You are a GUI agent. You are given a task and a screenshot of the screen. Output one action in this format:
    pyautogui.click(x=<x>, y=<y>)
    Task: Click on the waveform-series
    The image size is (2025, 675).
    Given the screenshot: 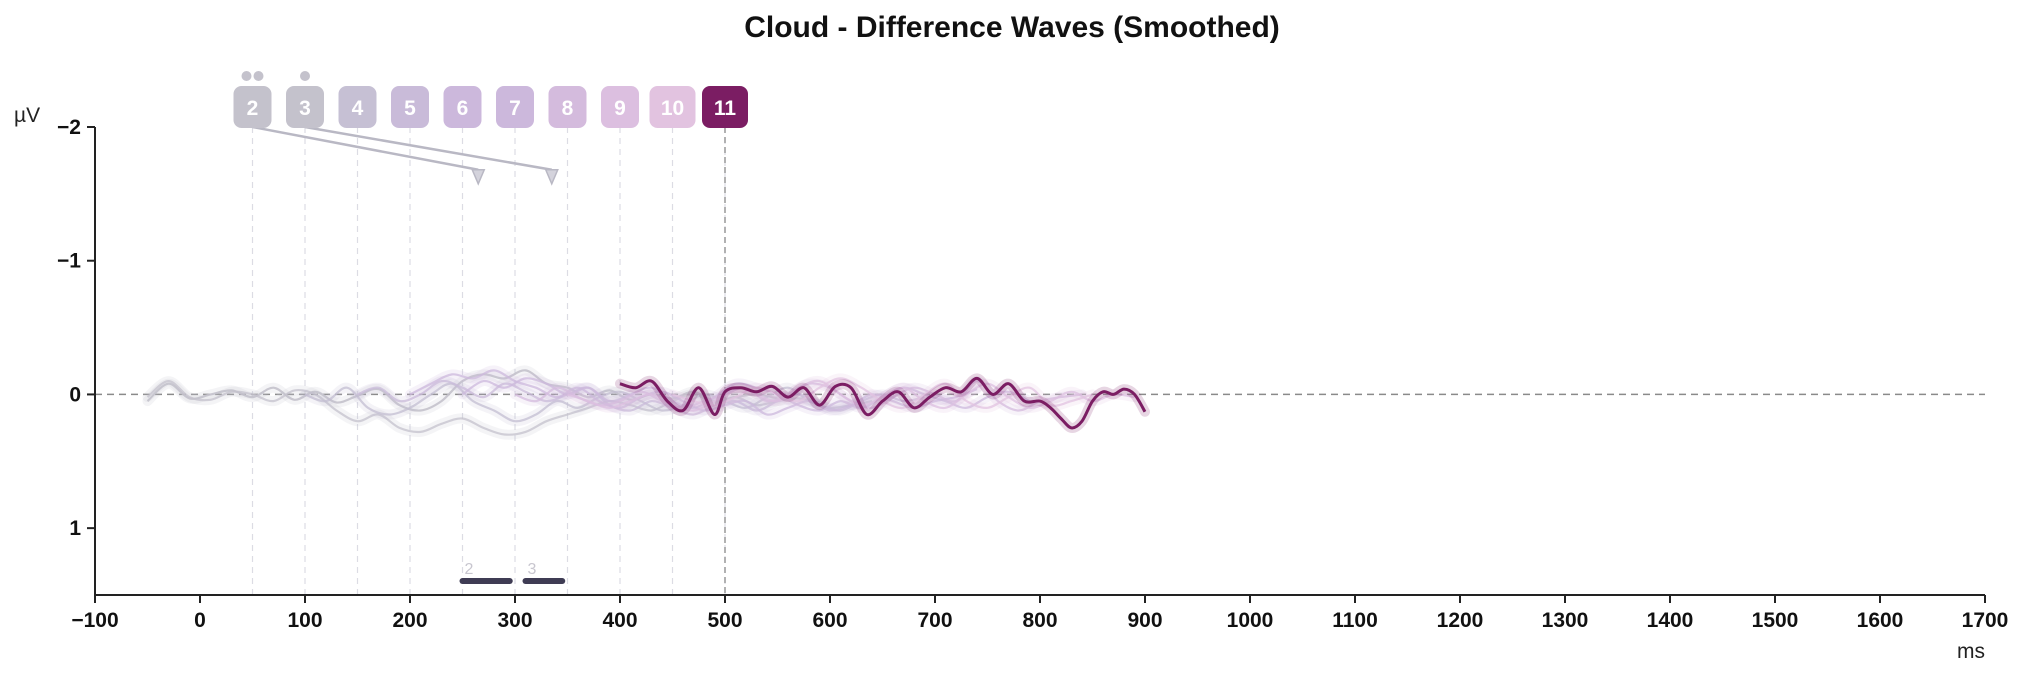 What is the action you would take?
    pyautogui.click(x=646, y=402)
    